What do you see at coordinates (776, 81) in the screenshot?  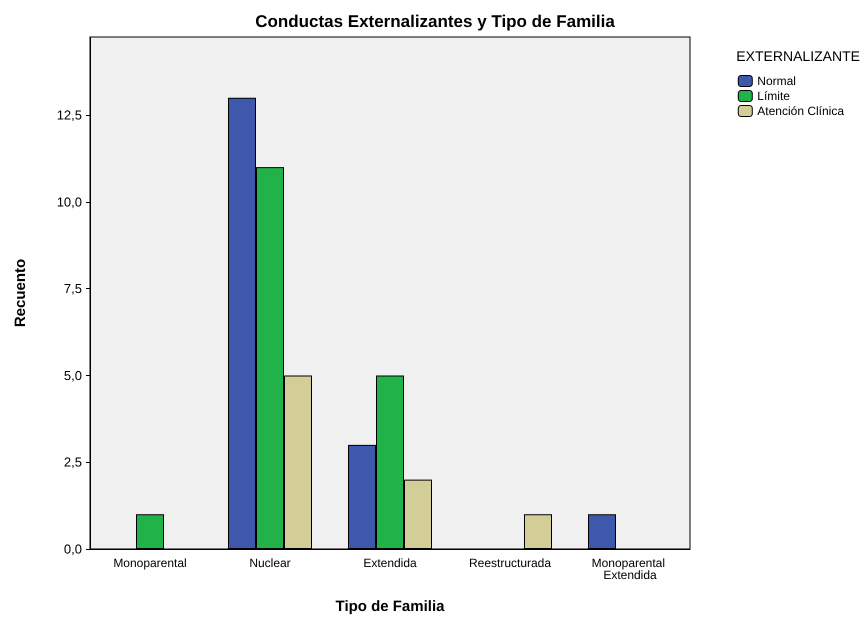 I see `legend-label: Normal` at bounding box center [776, 81].